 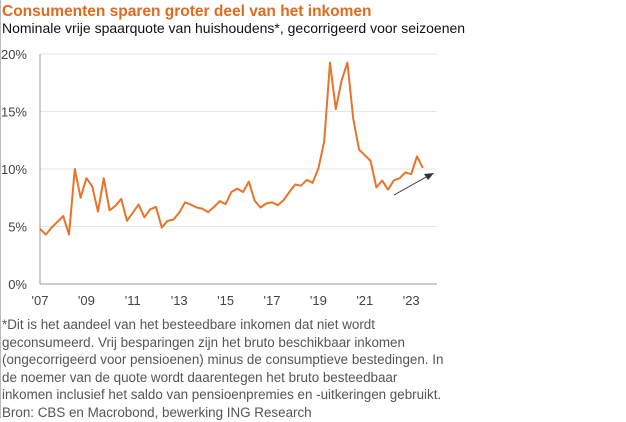 I want to click on x-tick-label: '11, so click(x=133, y=300).